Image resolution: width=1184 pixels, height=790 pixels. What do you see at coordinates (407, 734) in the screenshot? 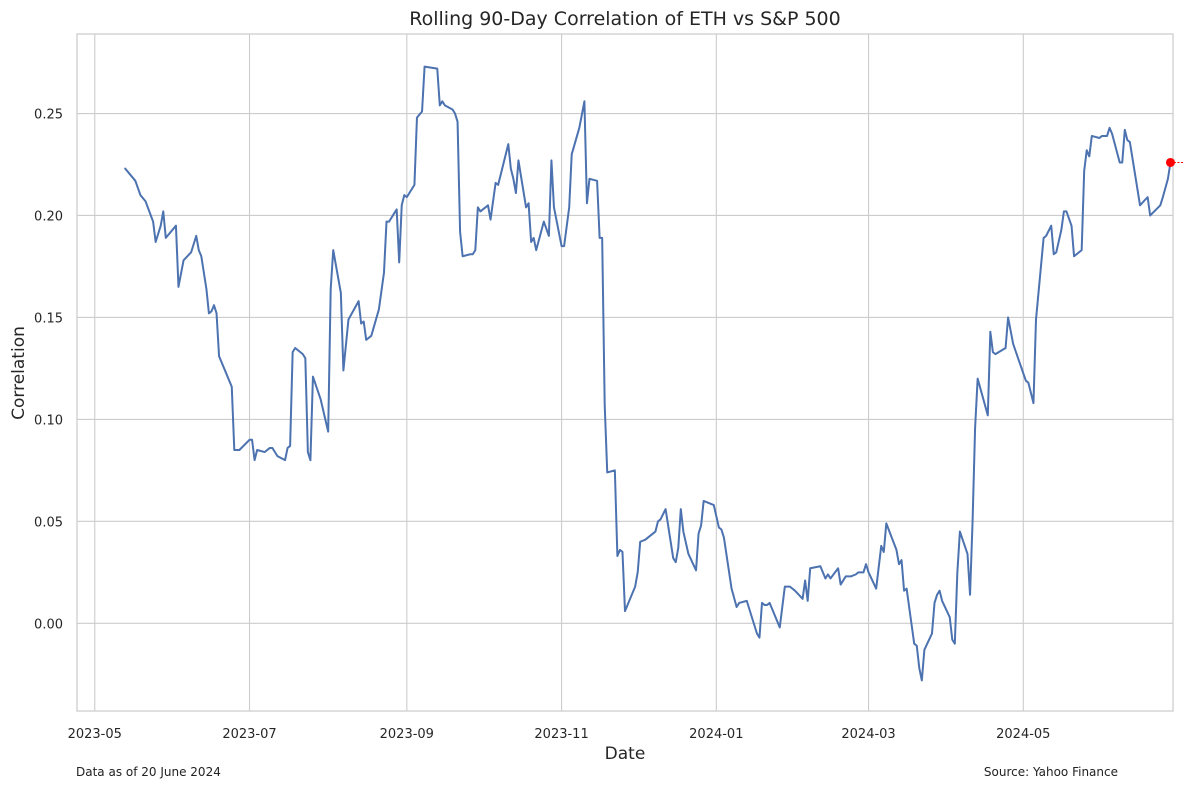
I see `x-tick-label: 2023-09` at bounding box center [407, 734].